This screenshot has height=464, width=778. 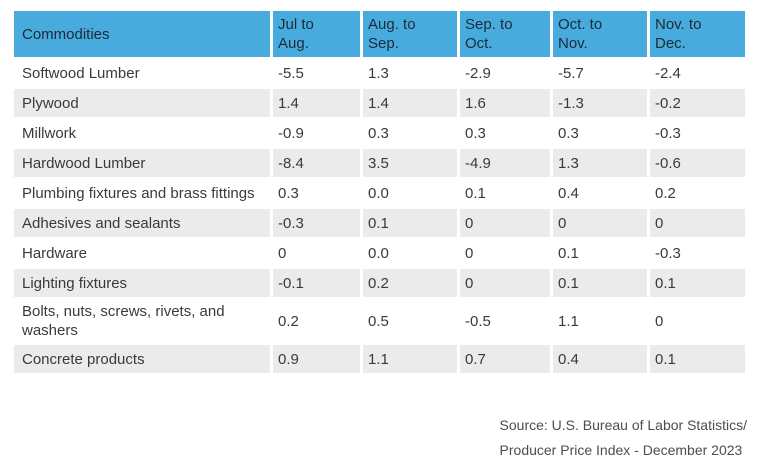 What do you see at coordinates (316, 73) in the screenshot?
I see `value-cell: -5.5` at bounding box center [316, 73].